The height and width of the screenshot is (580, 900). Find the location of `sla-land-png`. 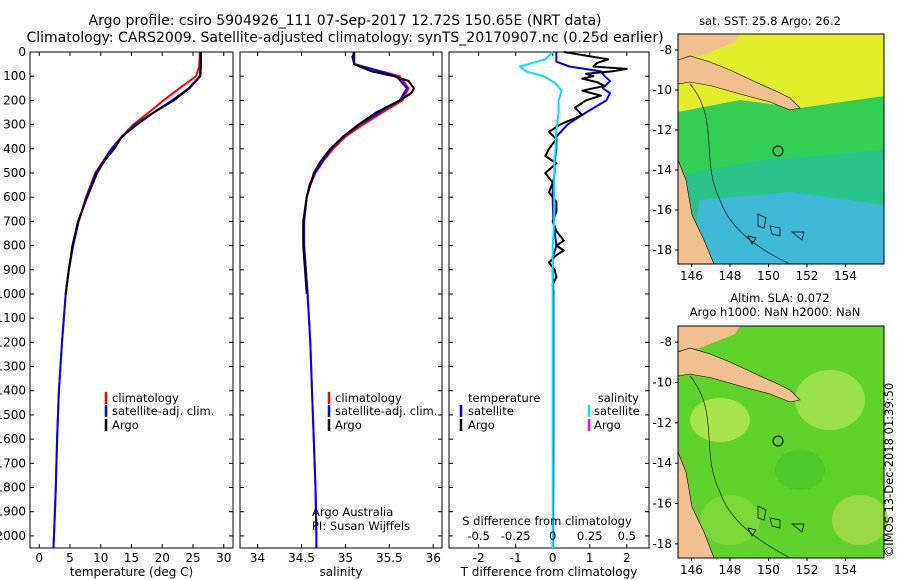

sla-land-png is located at coordinates (739, 375).